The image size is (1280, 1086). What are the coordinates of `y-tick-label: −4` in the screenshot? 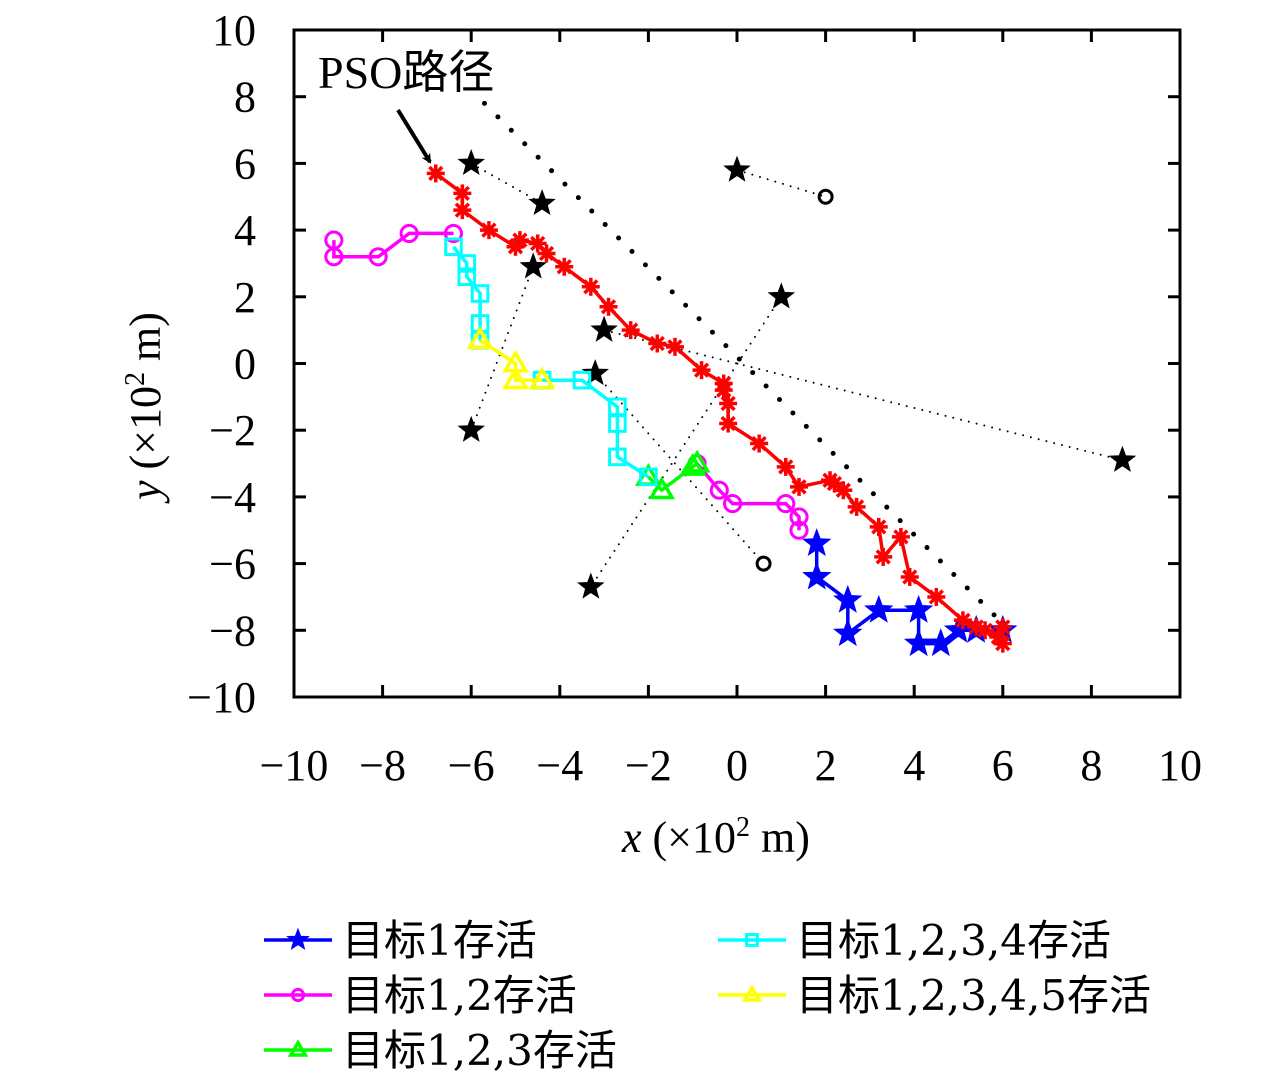 It's located at (232, 497).